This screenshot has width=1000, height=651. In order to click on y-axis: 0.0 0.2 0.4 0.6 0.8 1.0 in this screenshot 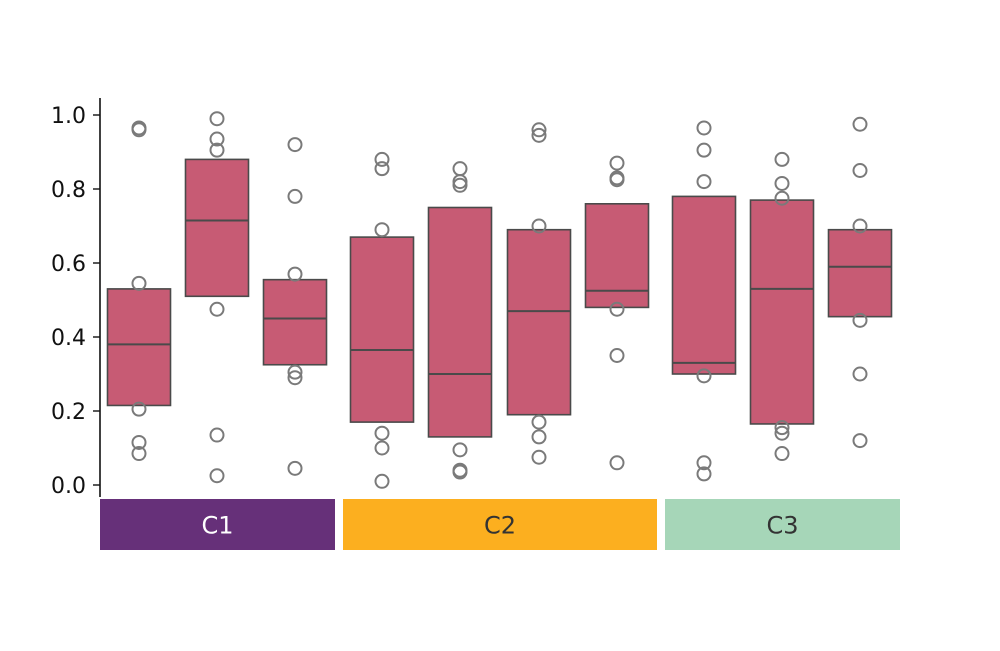, I will do `click(76, 298)`.